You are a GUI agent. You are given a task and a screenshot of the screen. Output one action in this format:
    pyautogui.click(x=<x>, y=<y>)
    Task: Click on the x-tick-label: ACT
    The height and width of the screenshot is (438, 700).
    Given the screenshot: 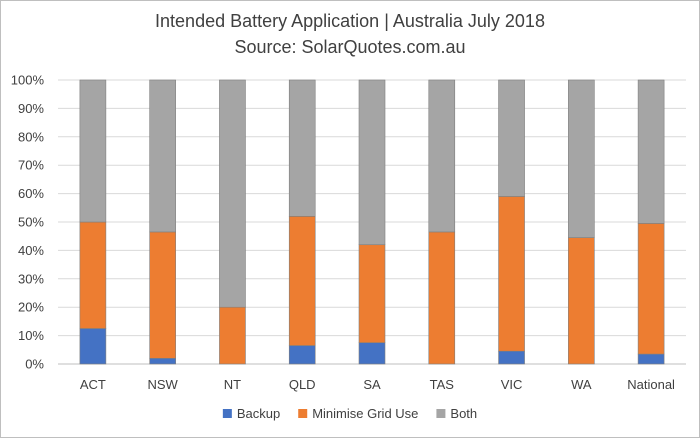 What is the action you would take?
    pyautogui.click(x=93, y=384)
    